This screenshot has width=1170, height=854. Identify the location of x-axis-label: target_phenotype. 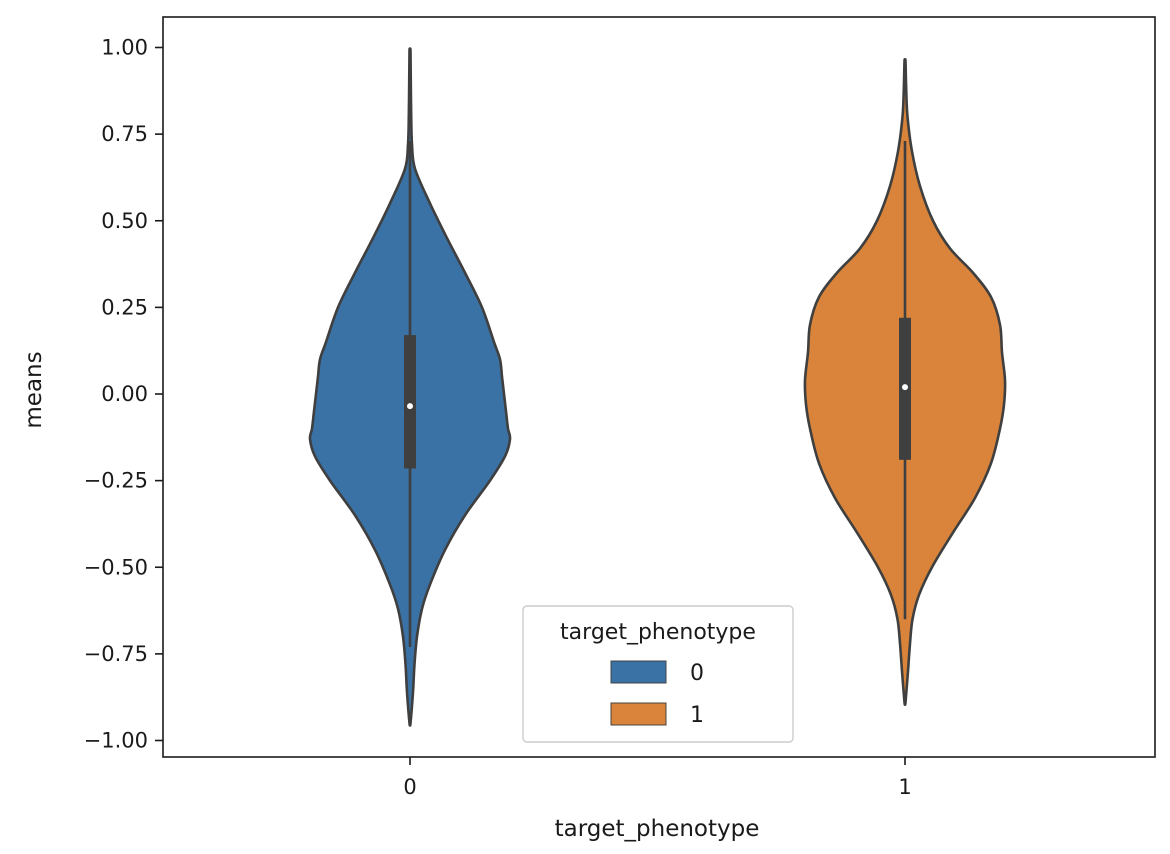
(657, 829).